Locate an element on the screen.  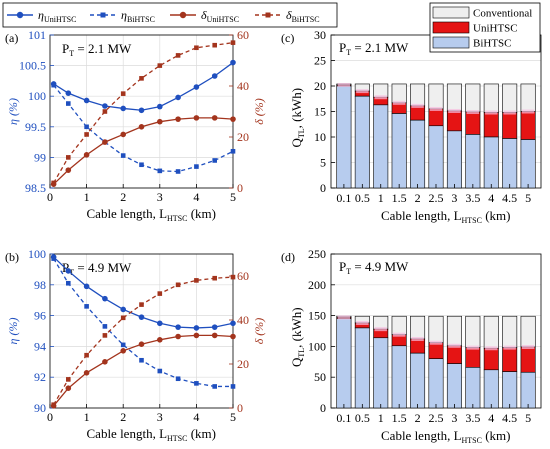
bar-legend-label: BiHTSC is located at coordinates (492, 44).